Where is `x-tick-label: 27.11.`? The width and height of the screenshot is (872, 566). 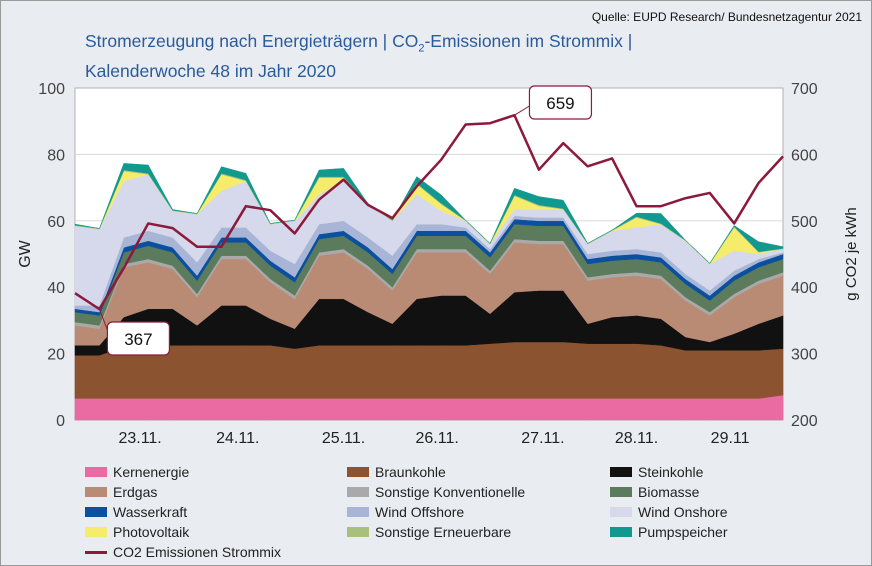 x-tick-label: 27.11. is located at coordinates (542, 438).